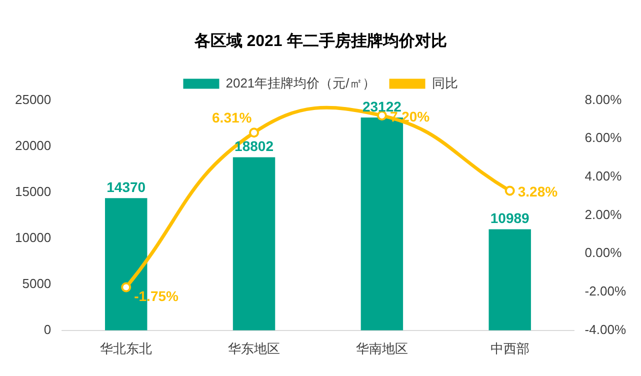 The image size is (641, 376). Describe the element at coordinates (510, 348) in the screenshot. I see `x-tick-label: 中西部` at that location.